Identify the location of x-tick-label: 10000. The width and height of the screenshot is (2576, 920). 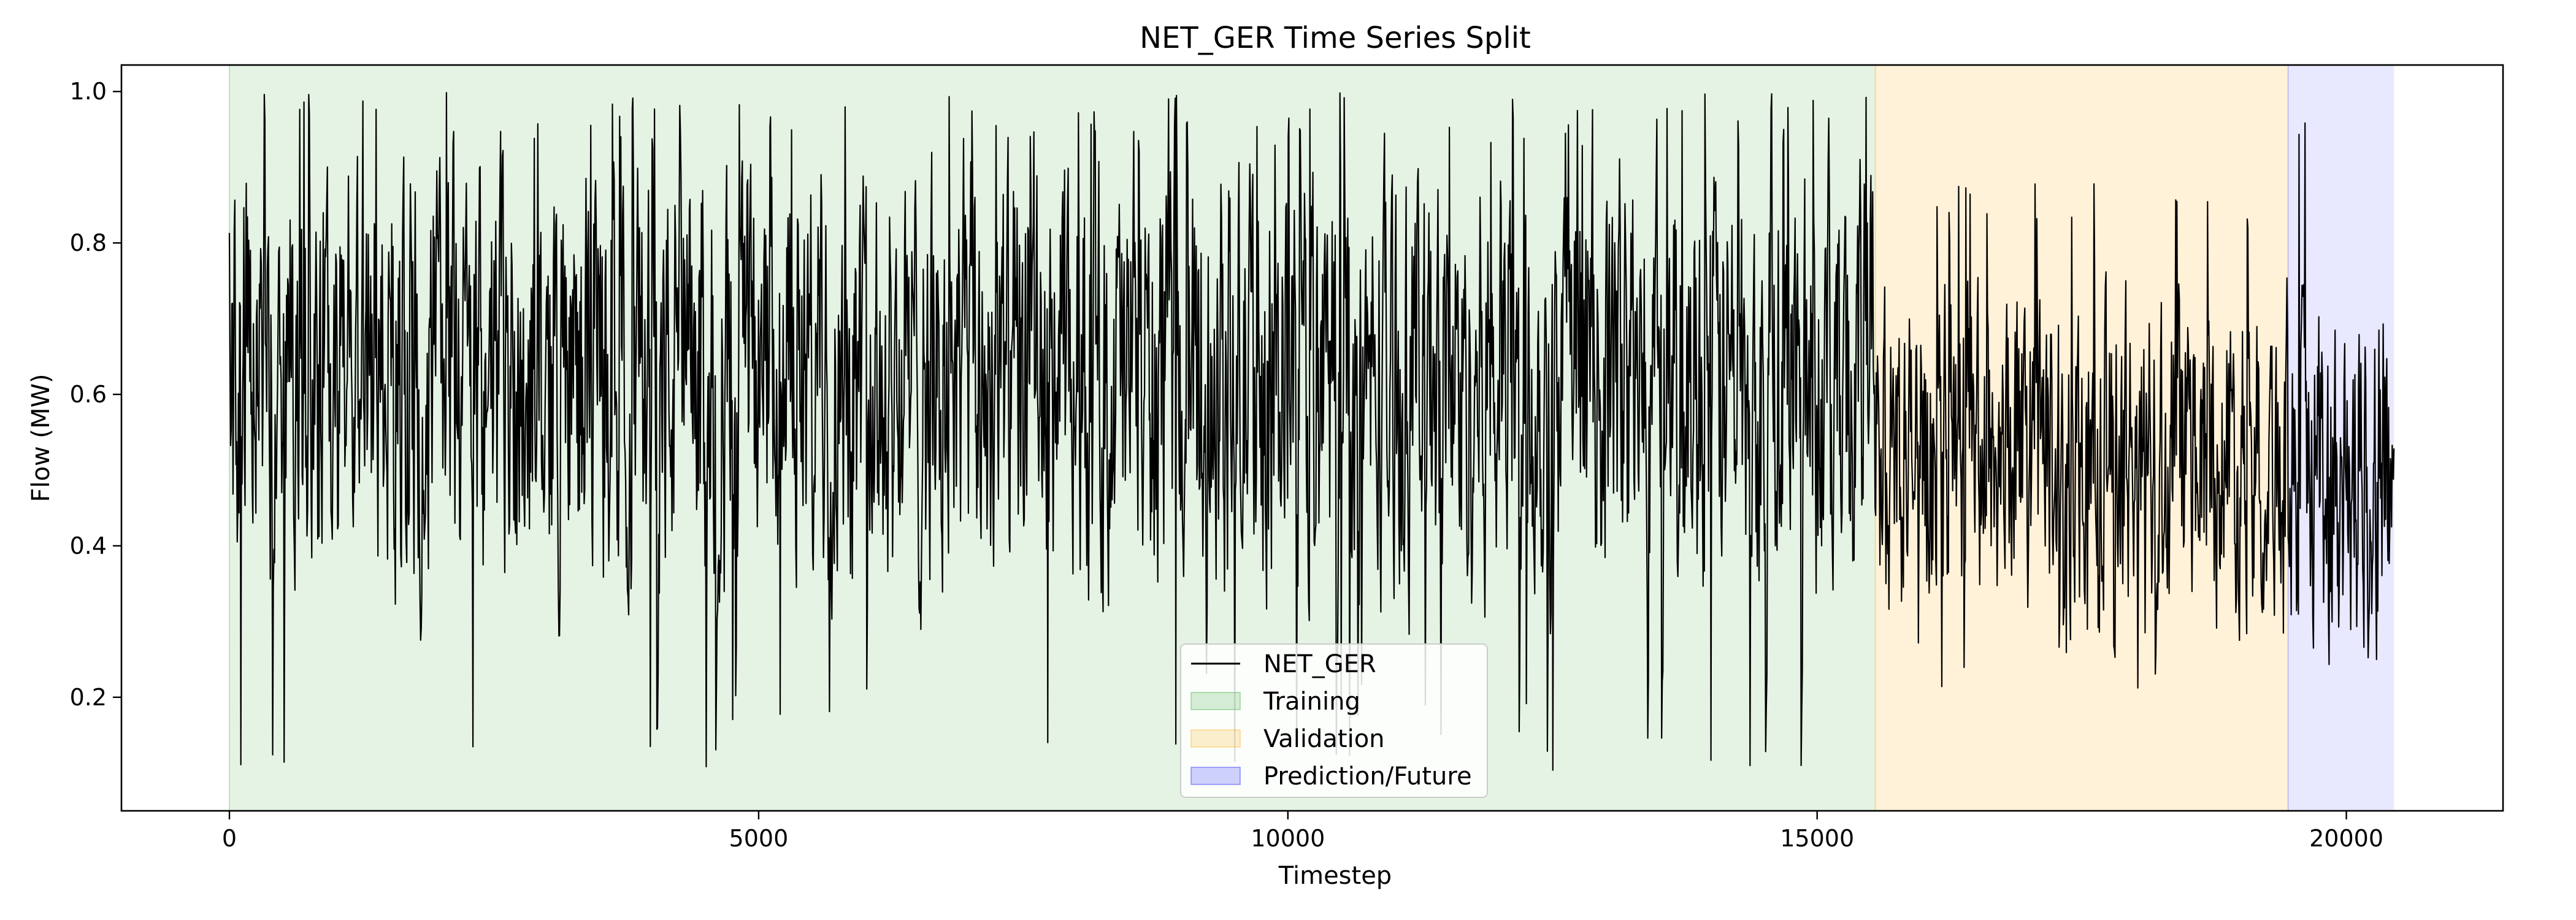
(1288, 838).